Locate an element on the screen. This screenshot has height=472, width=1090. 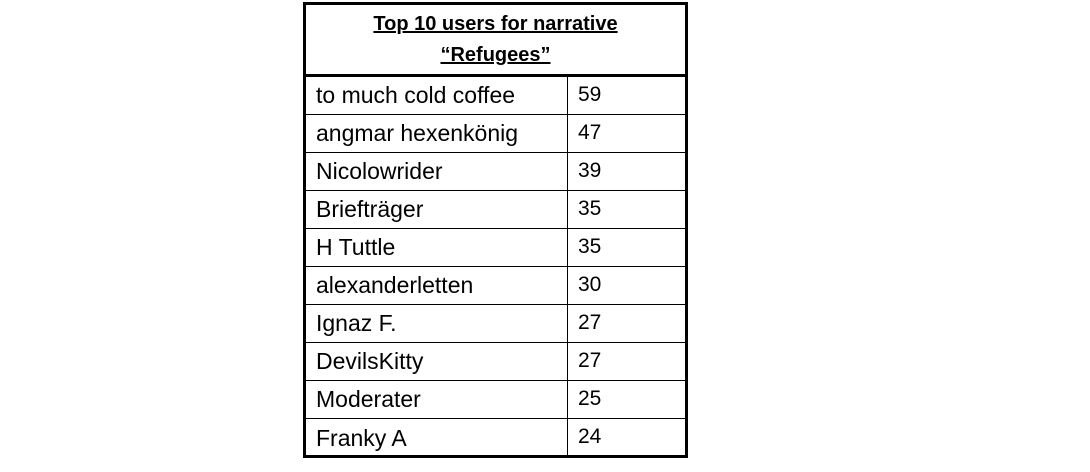
count-cell: 59 is located at coordinates (590, 94).